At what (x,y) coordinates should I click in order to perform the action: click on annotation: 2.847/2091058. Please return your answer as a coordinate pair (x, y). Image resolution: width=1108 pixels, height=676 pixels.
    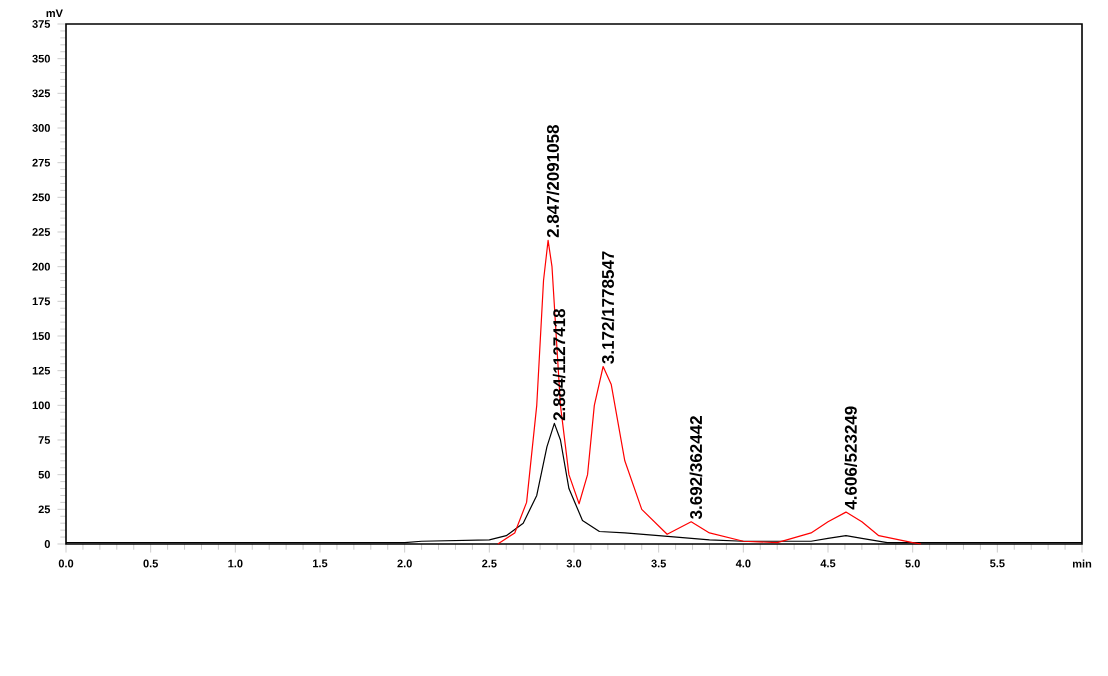
    Looking at the image, I should click on (553, 181).